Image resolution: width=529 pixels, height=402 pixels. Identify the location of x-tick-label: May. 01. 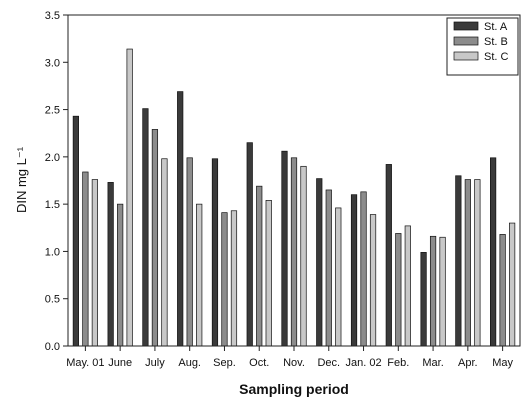
(85, 363).